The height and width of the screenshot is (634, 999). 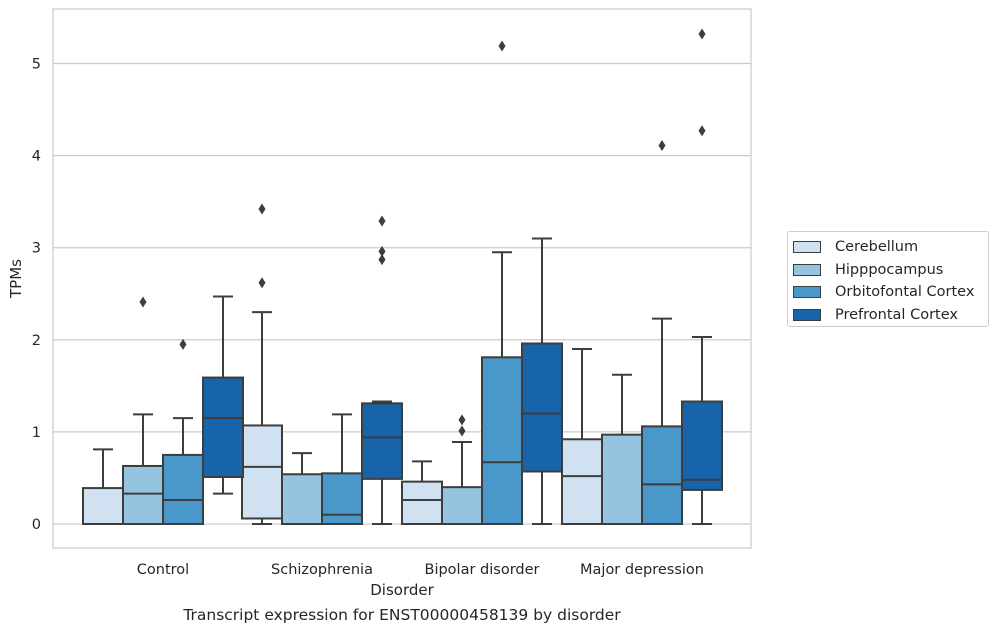 I want to click on legend-item-cerebellum: Cerebellum, so click(x=890, y=247).